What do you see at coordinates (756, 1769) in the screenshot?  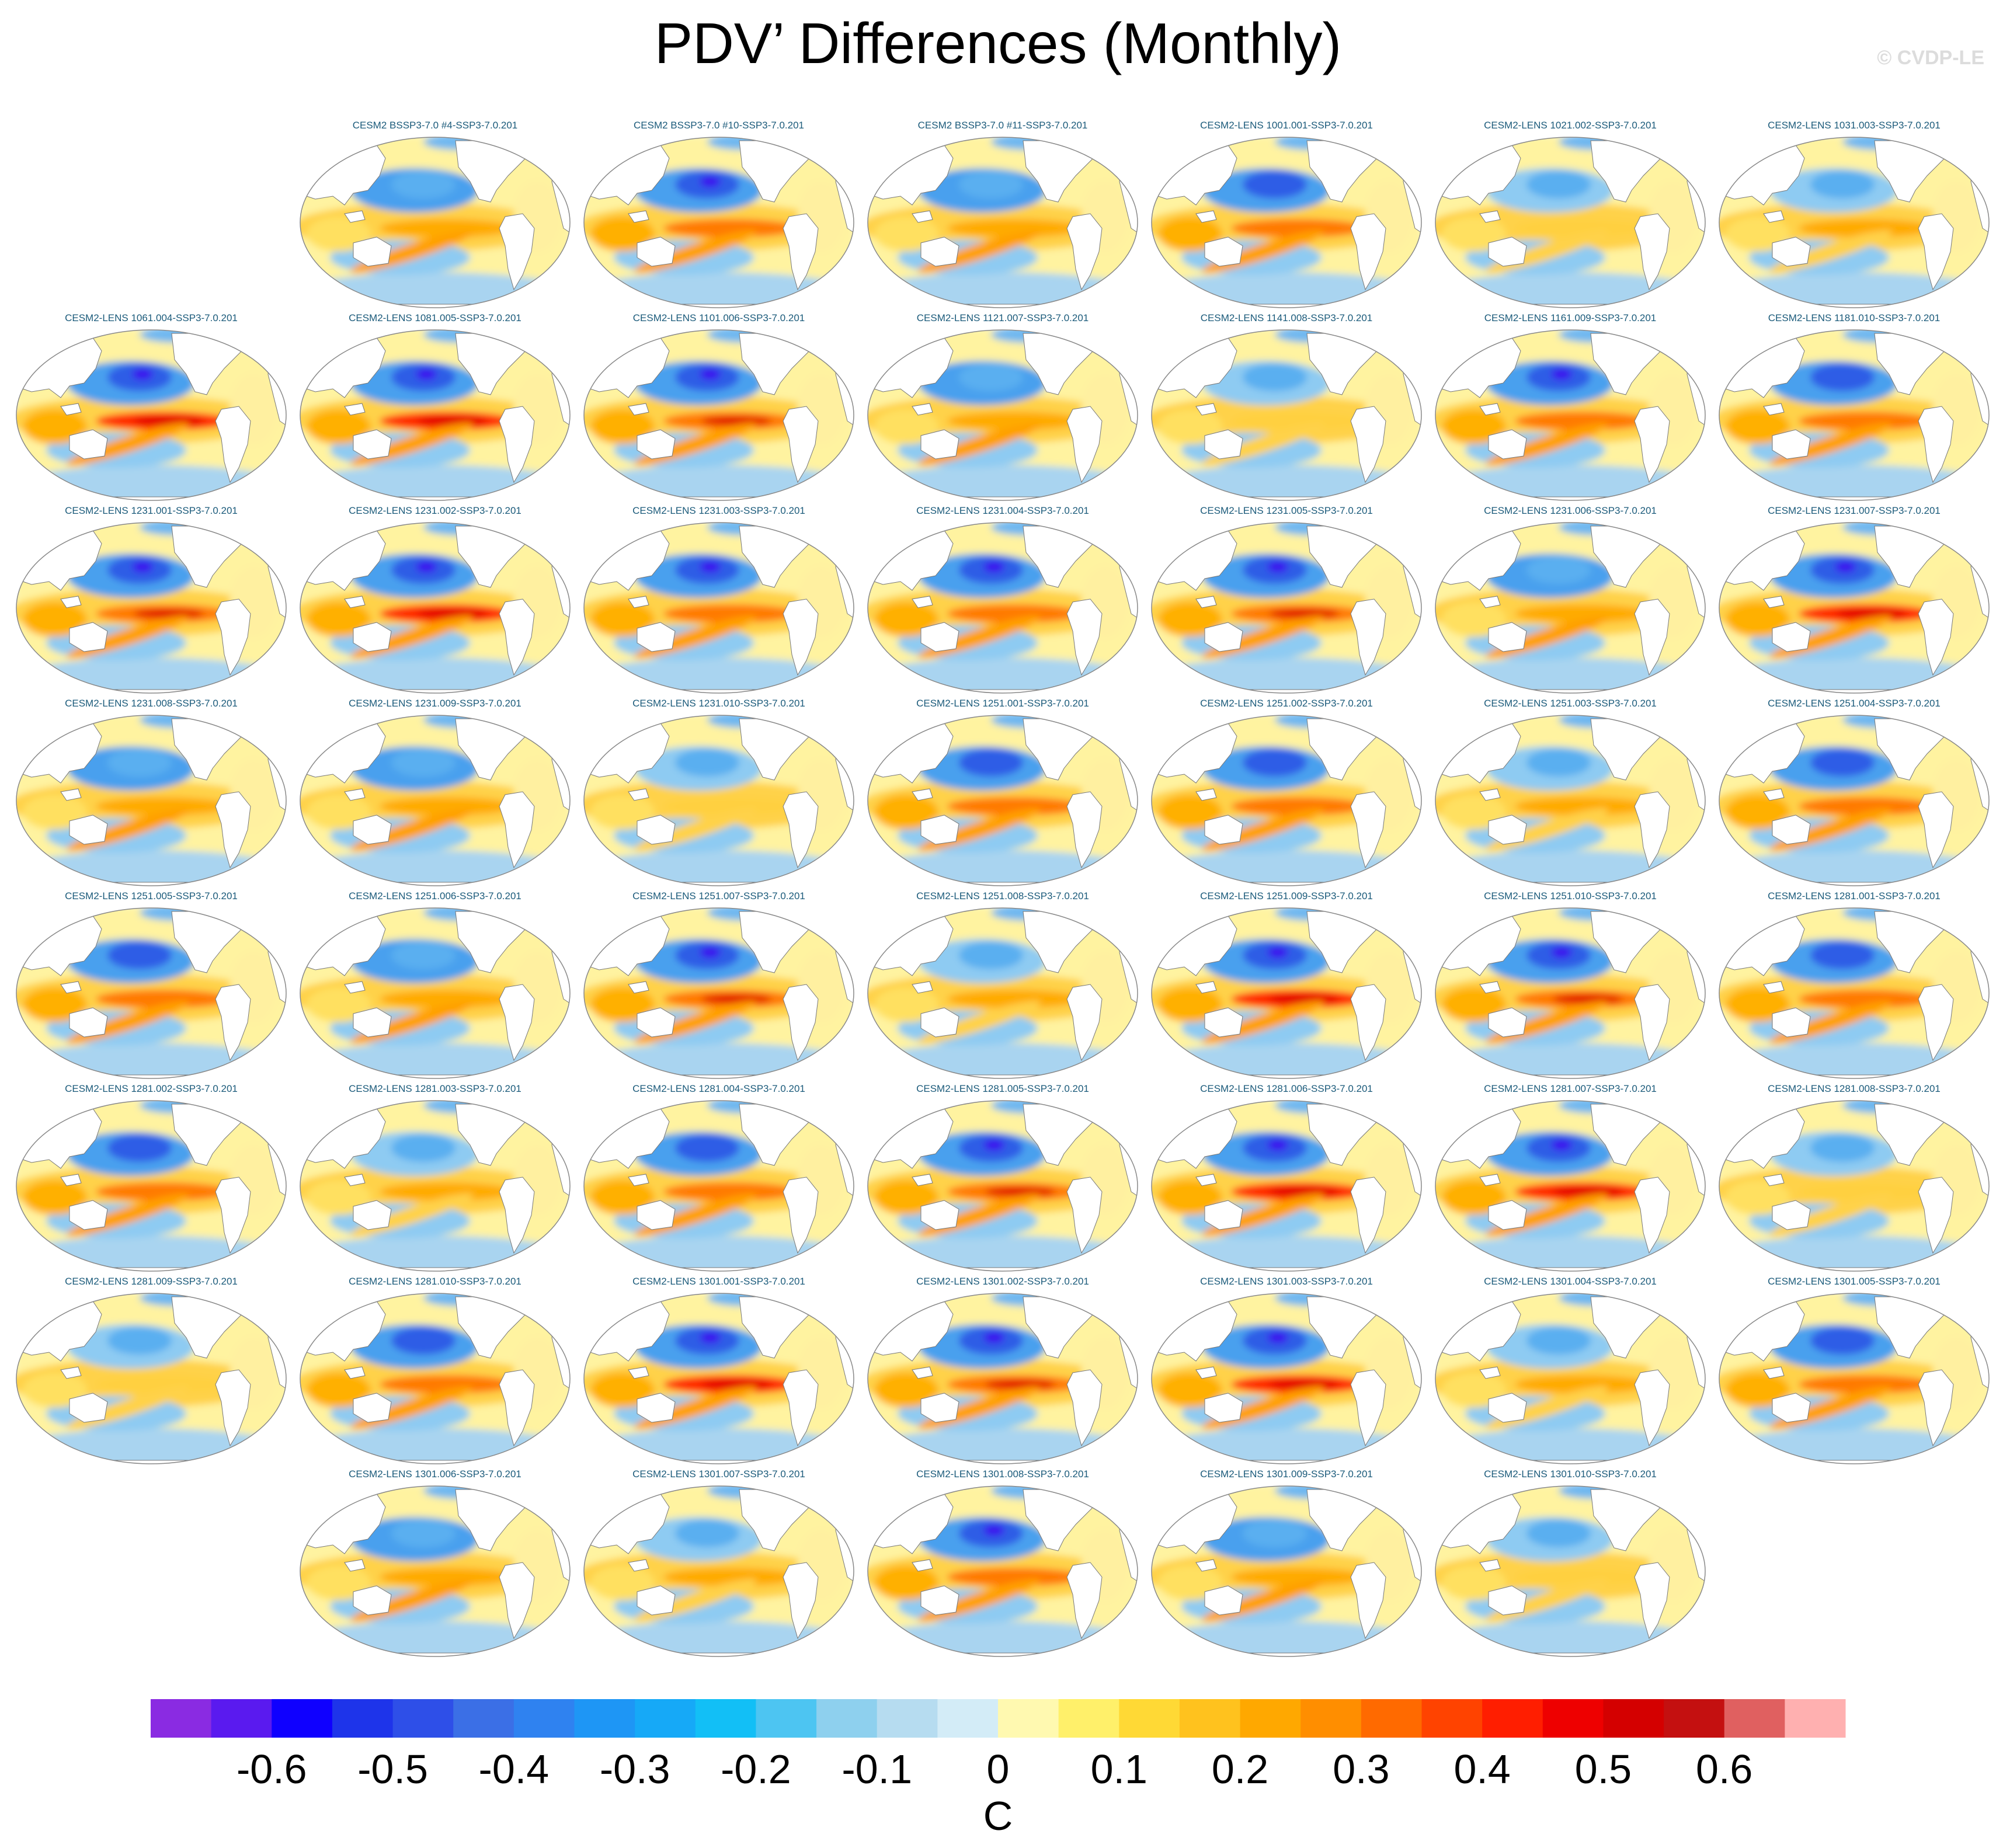 I see `colorbar-tick-label: -0.2` at bounding box center [756, 1769].